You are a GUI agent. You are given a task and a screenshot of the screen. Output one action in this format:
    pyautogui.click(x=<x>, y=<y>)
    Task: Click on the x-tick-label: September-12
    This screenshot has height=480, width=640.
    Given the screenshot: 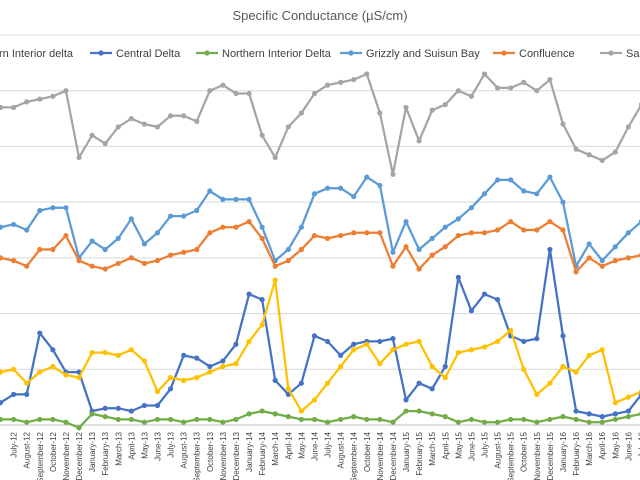 What is the action you would take?
    pyautogui.click(x=40, y=455)
    